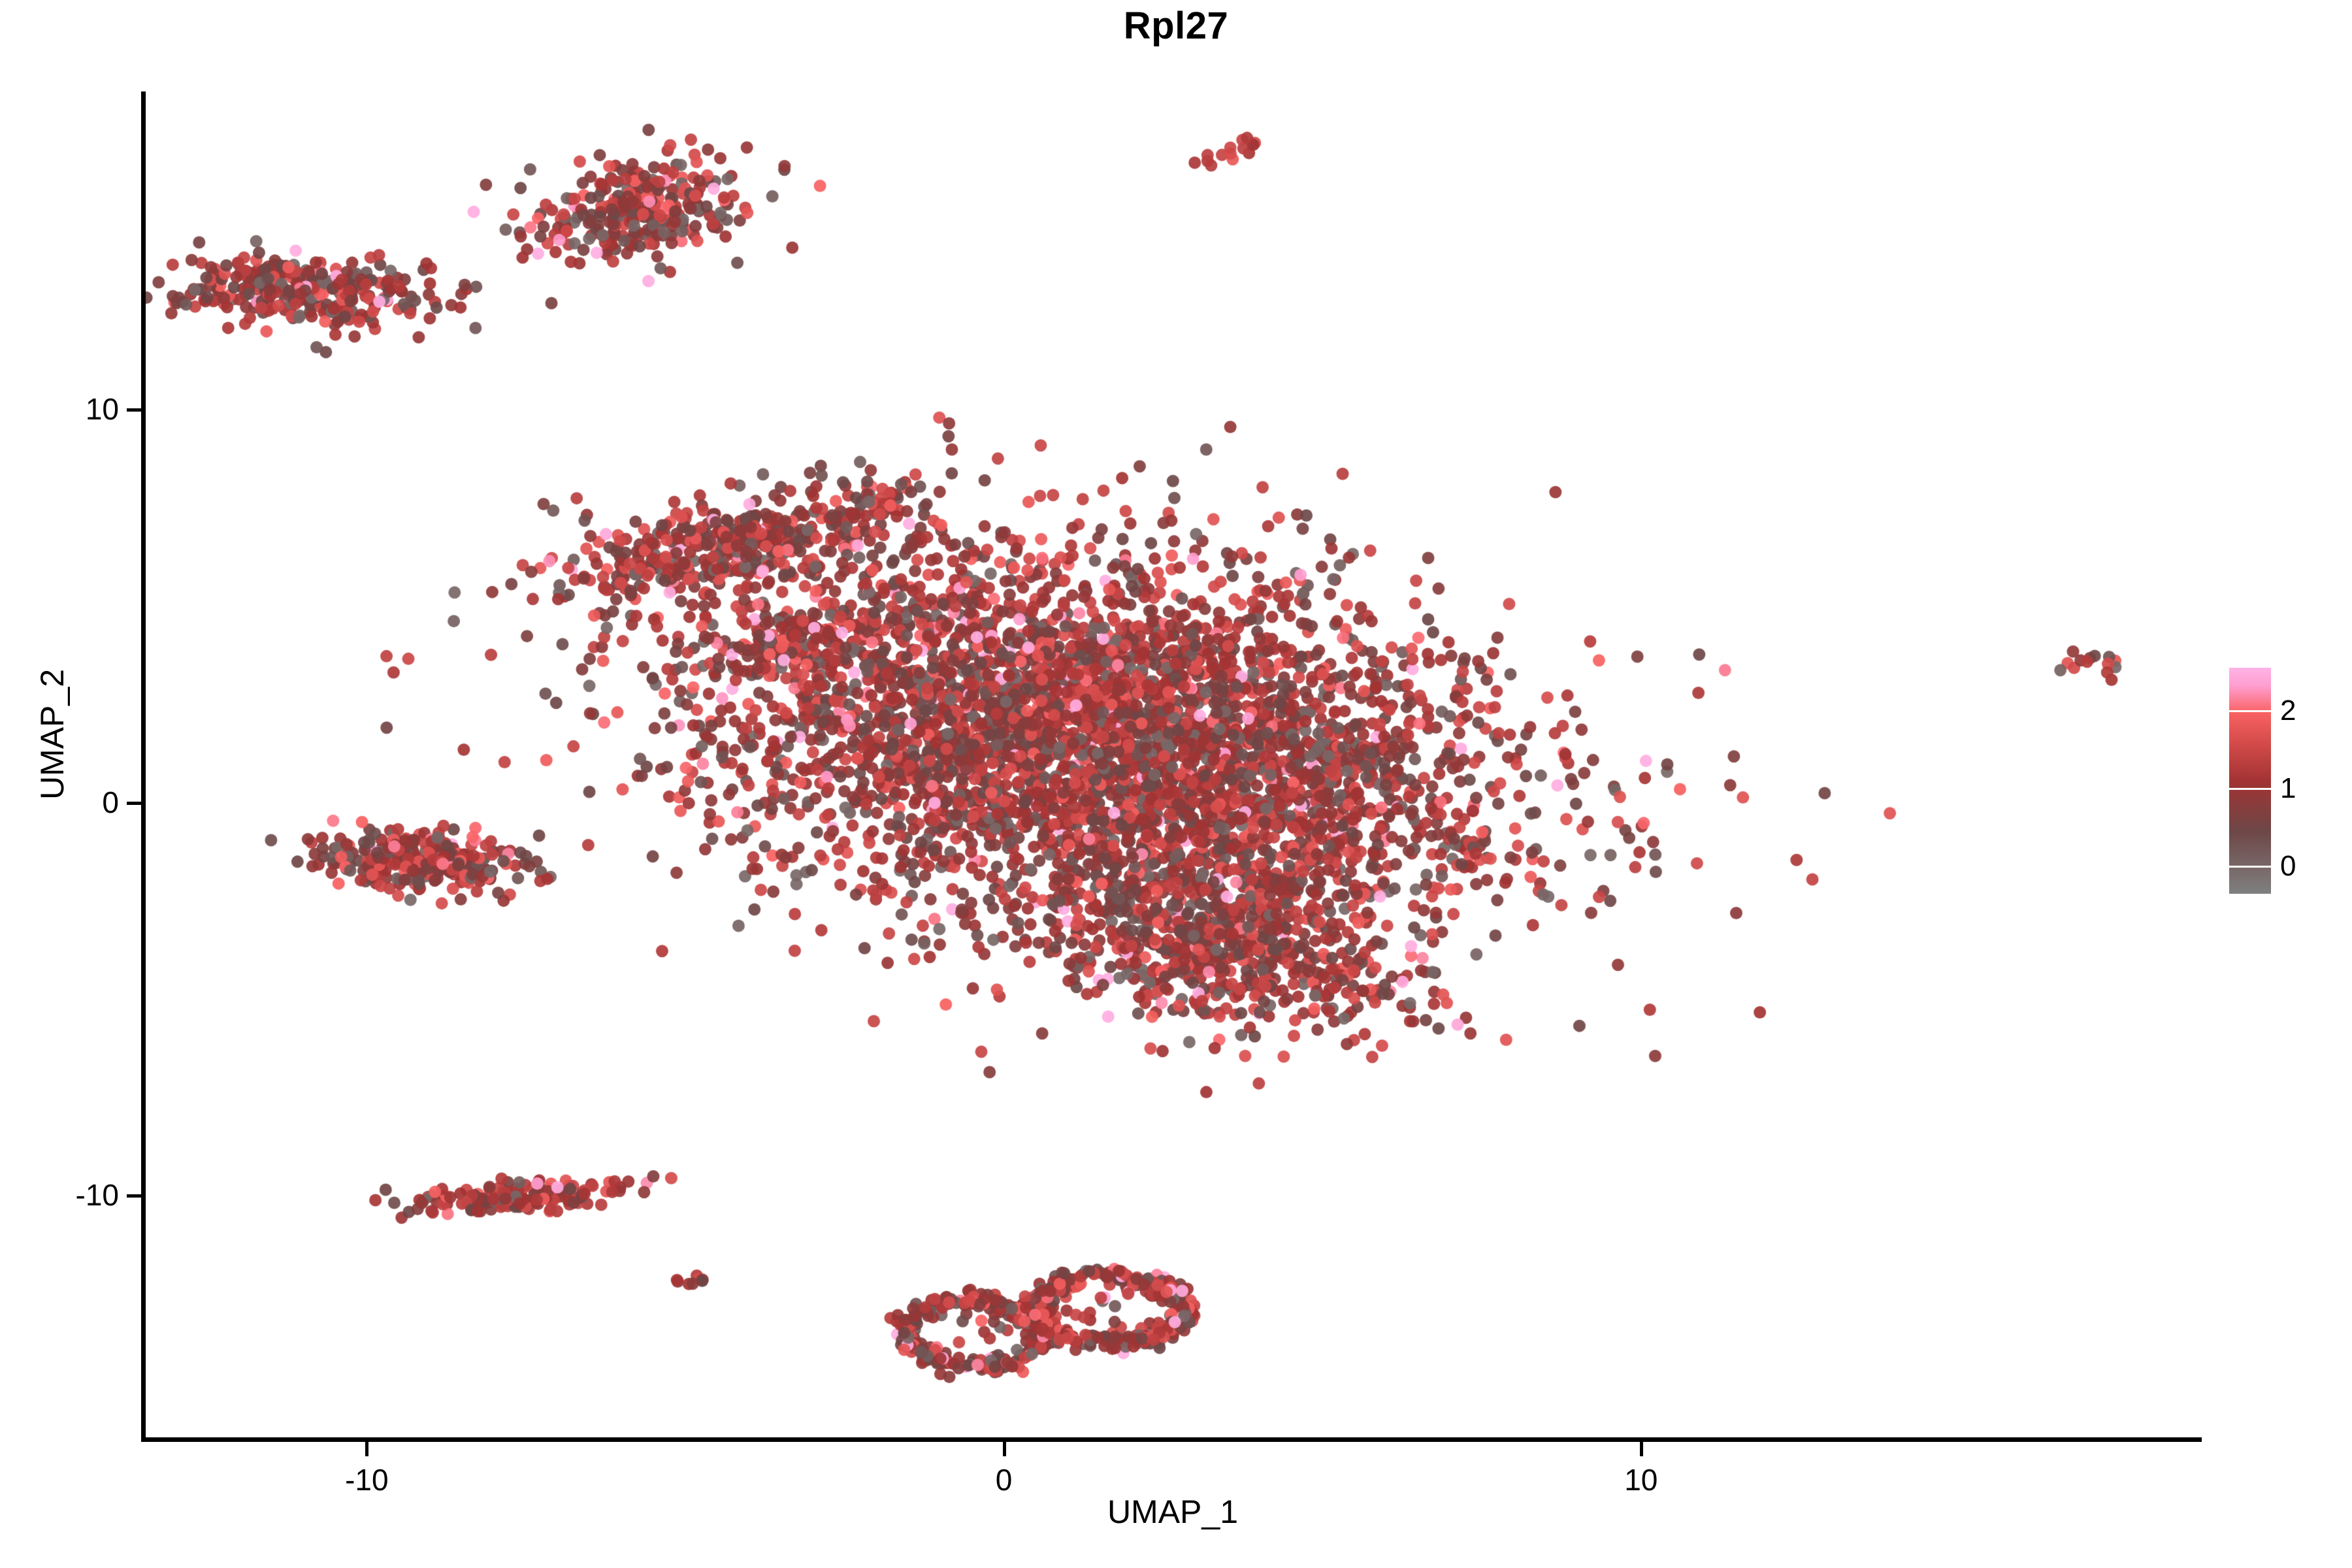 The image size is (2352, 1568). Describe the element at coordinates (2288, 710) in the screenshot. I see `colorbar-tick-label: 2` at that location.